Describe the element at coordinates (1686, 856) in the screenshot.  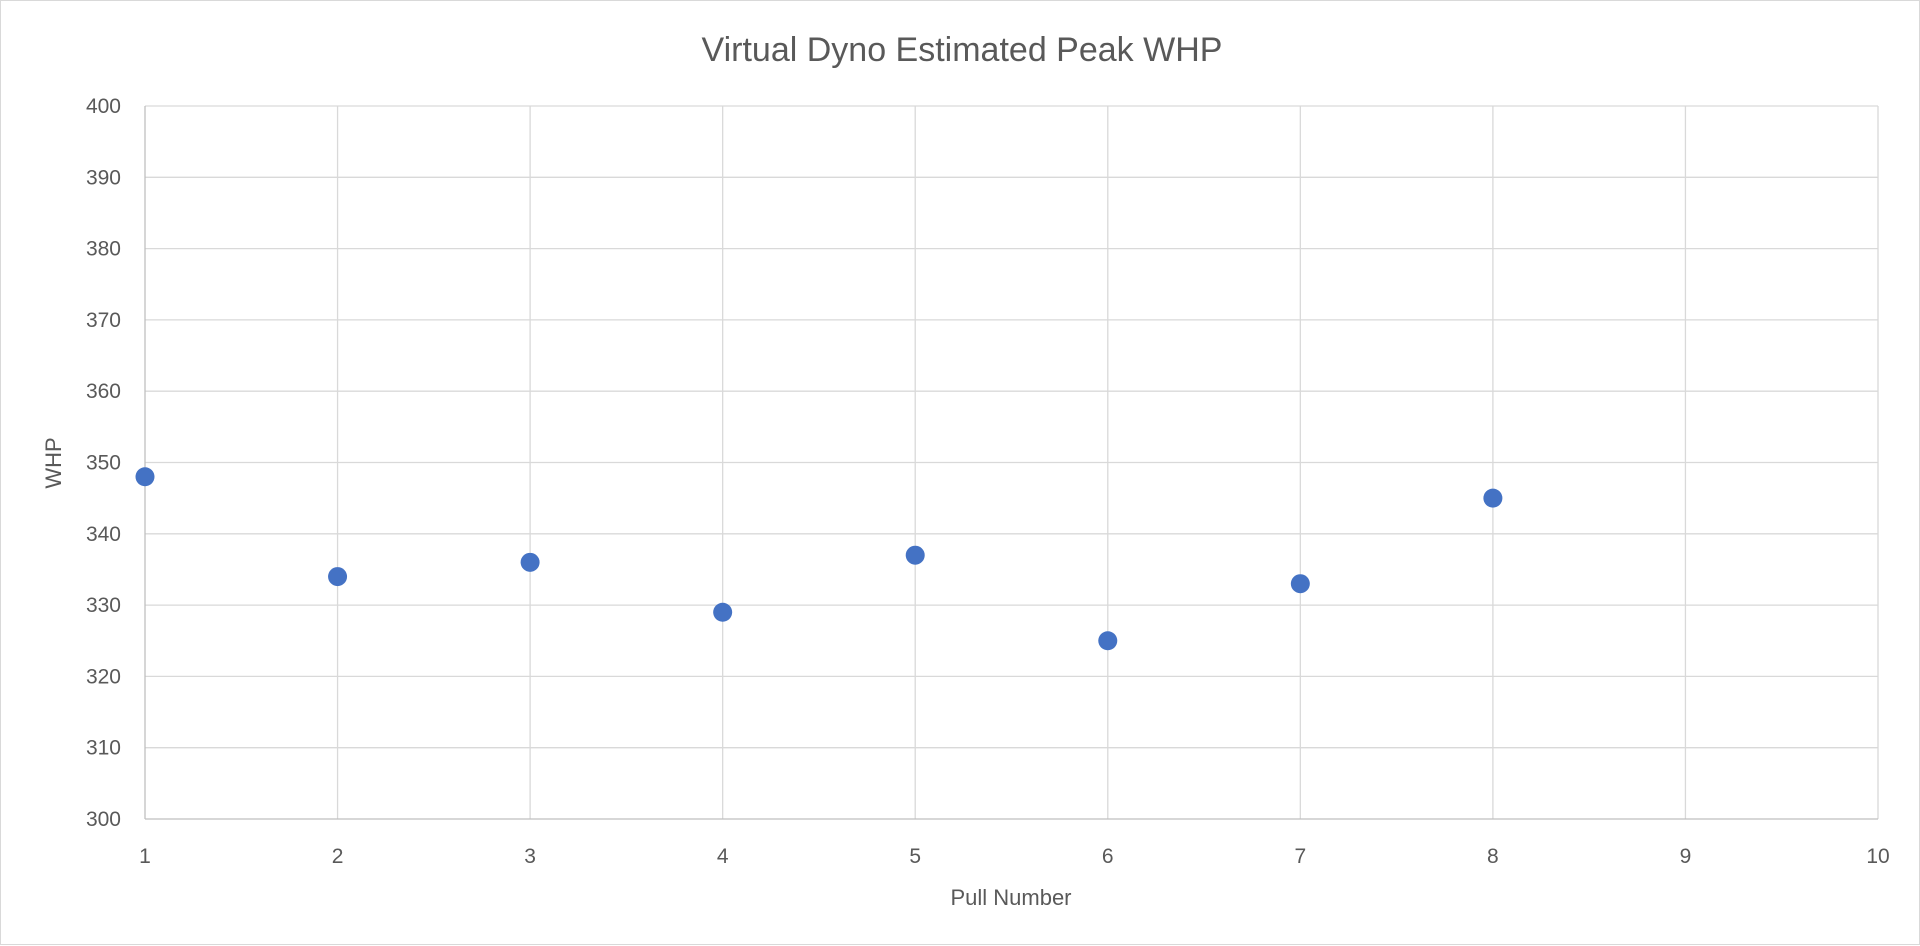
I see `x-tick-label: 9` at that location.